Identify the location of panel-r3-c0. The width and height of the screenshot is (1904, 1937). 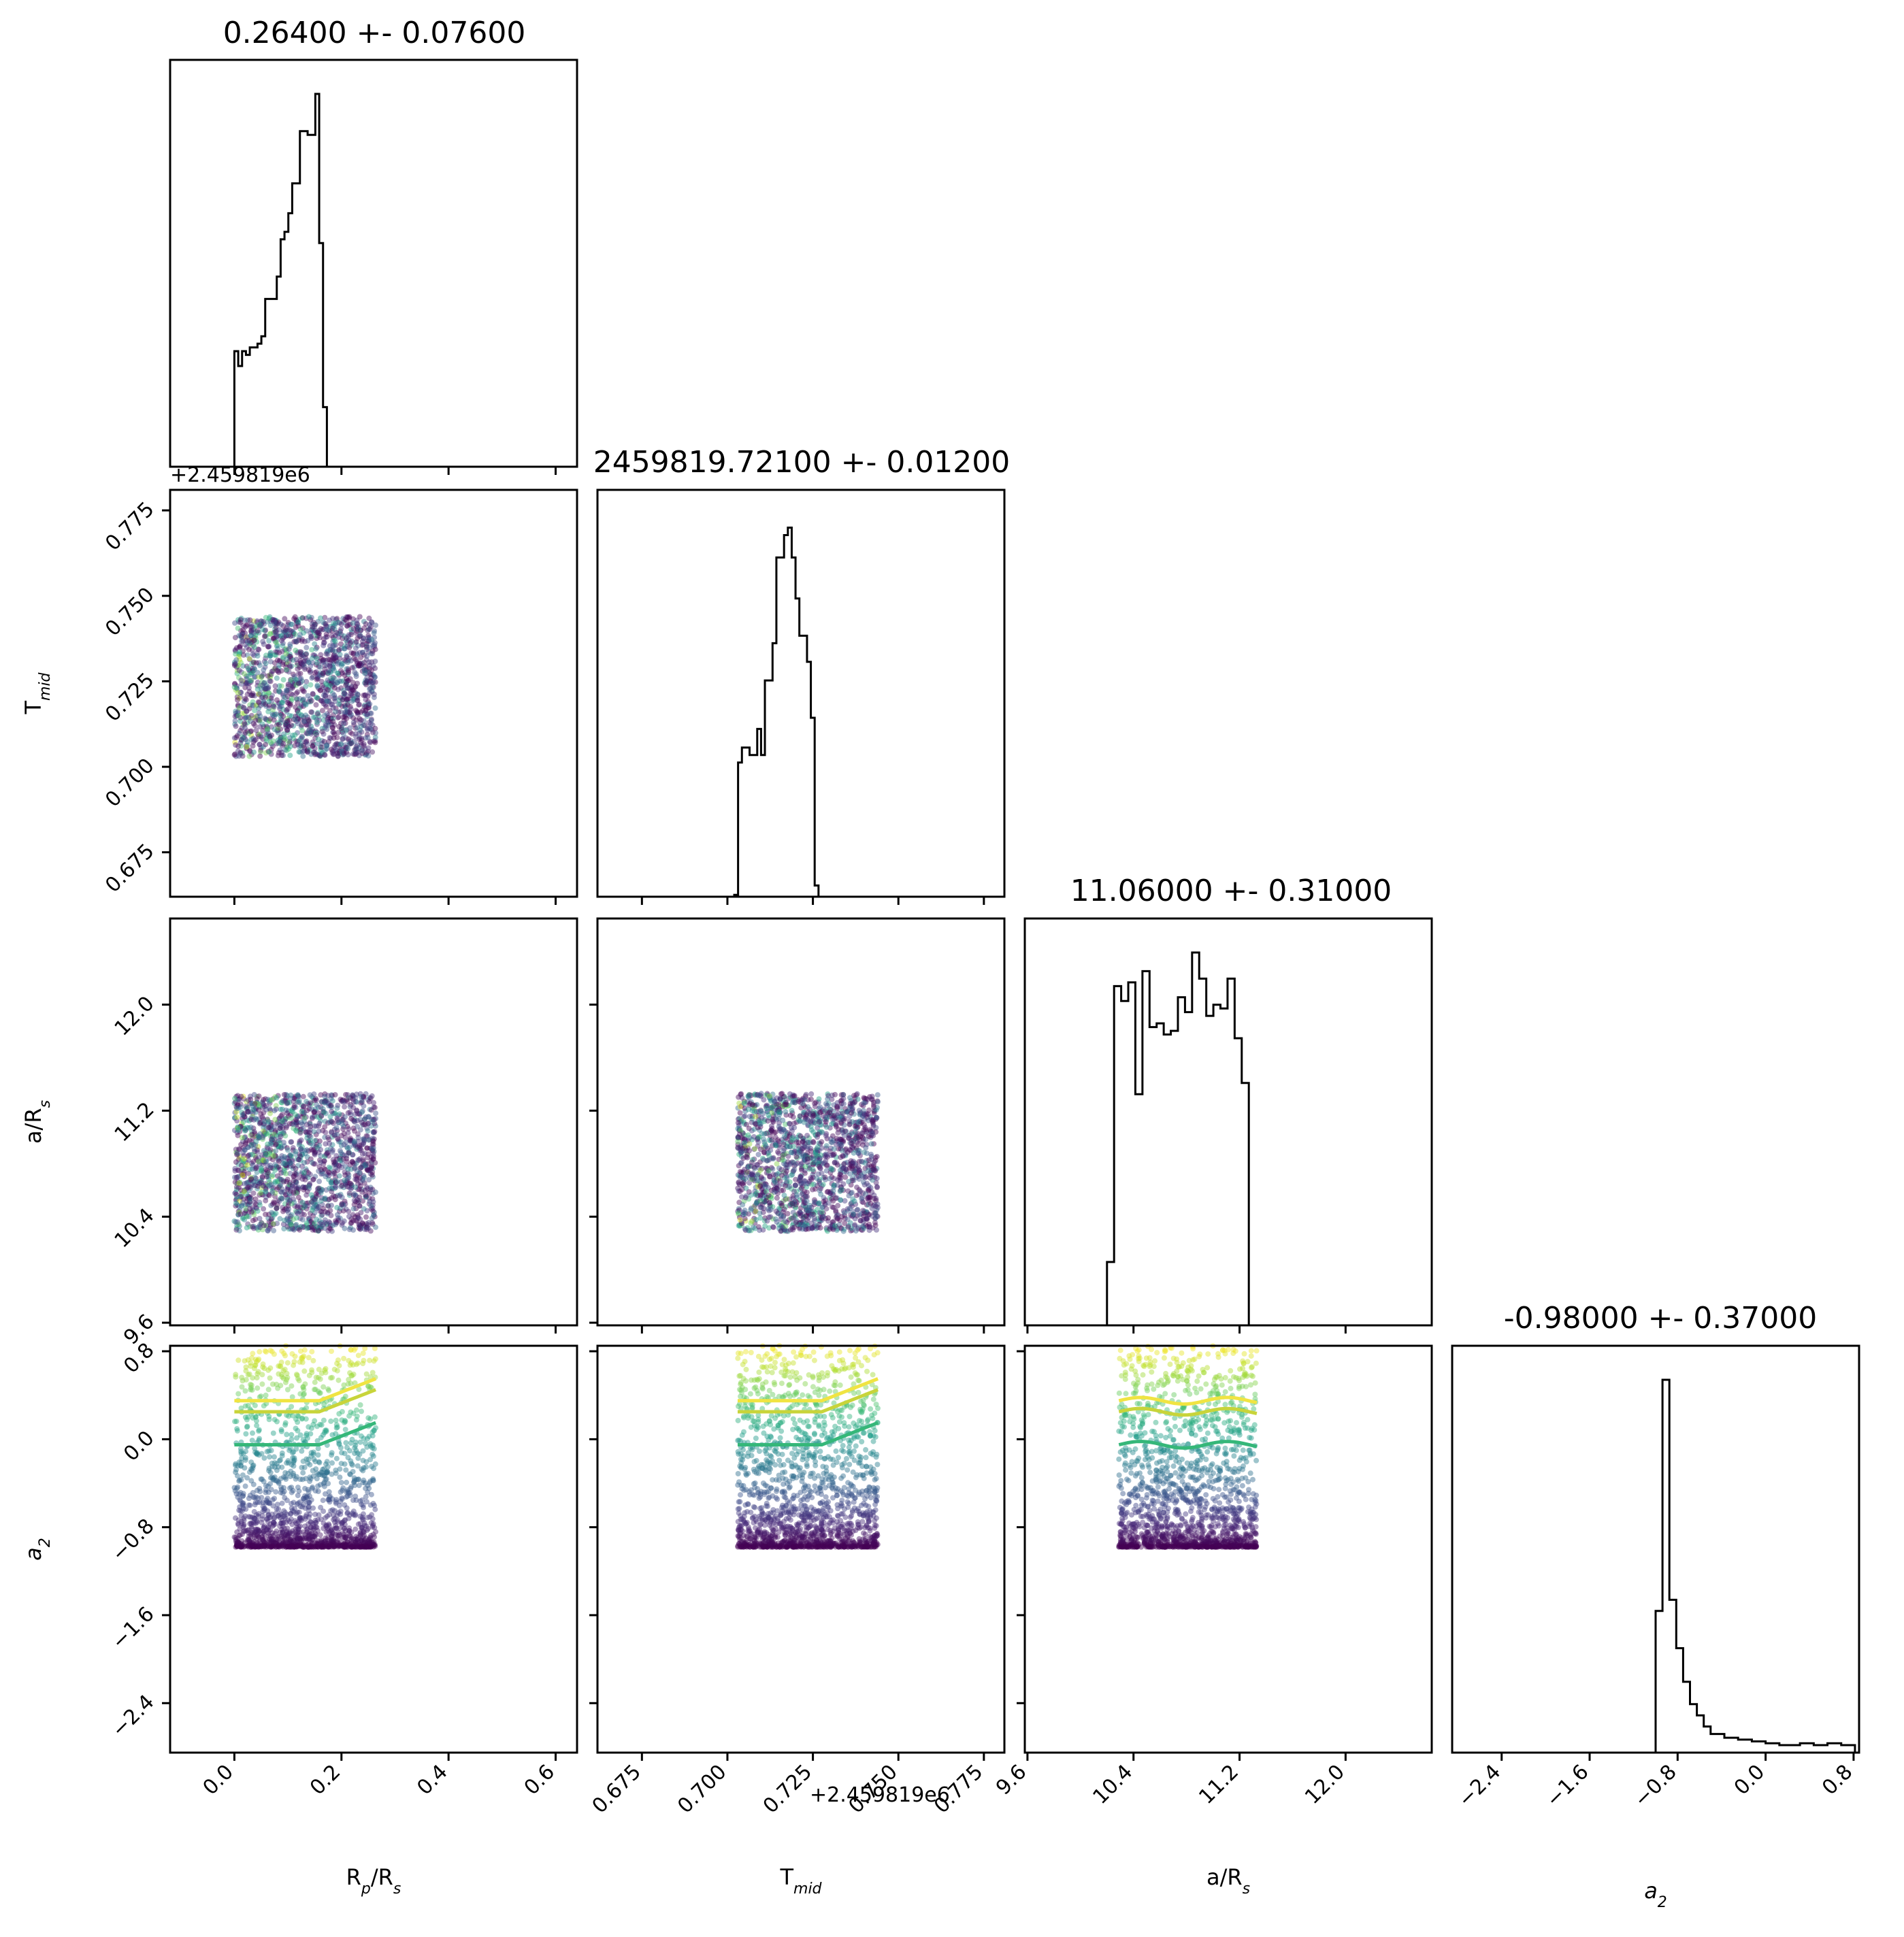
(374, 1548).